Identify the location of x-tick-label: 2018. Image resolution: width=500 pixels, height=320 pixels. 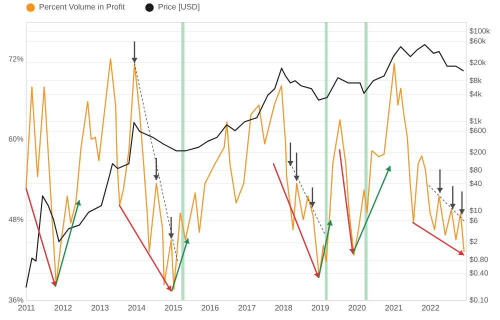
(284, 308).